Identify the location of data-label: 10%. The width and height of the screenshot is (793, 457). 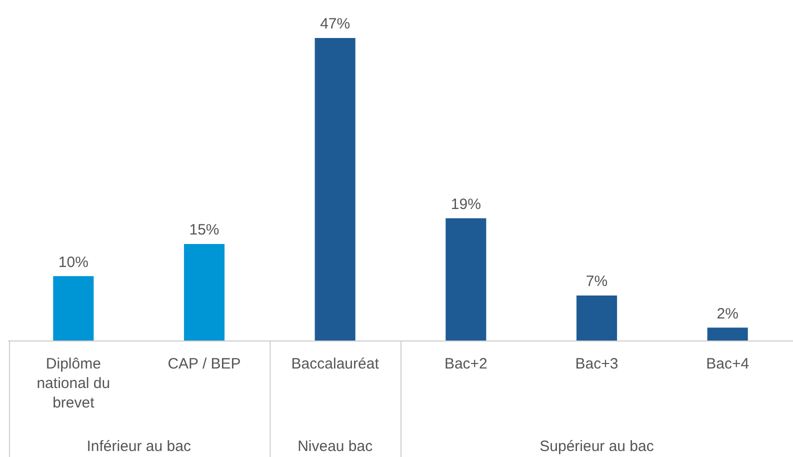
(73, 262).